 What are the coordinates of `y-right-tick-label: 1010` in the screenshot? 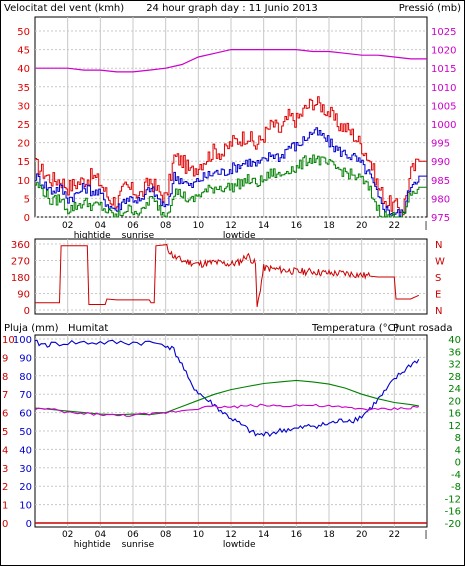 It's located at (443, 88).